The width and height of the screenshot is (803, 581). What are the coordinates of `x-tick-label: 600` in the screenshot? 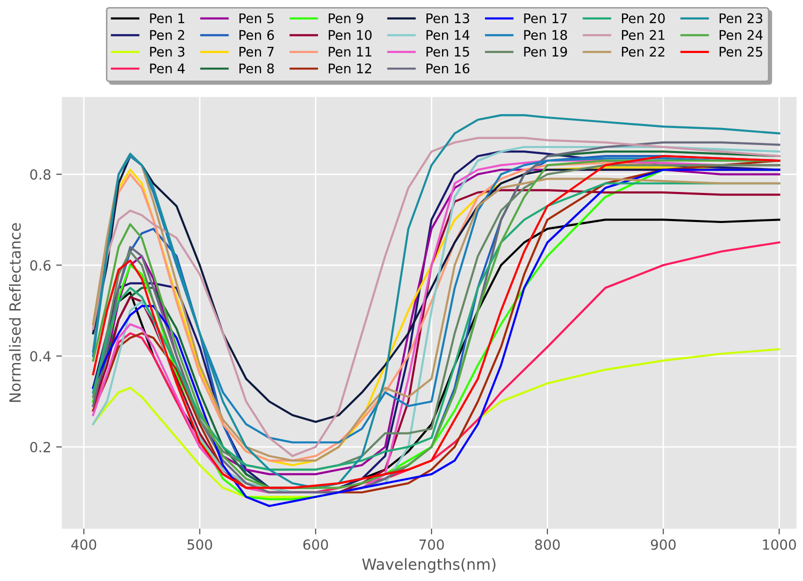 It's located at (315, 544).